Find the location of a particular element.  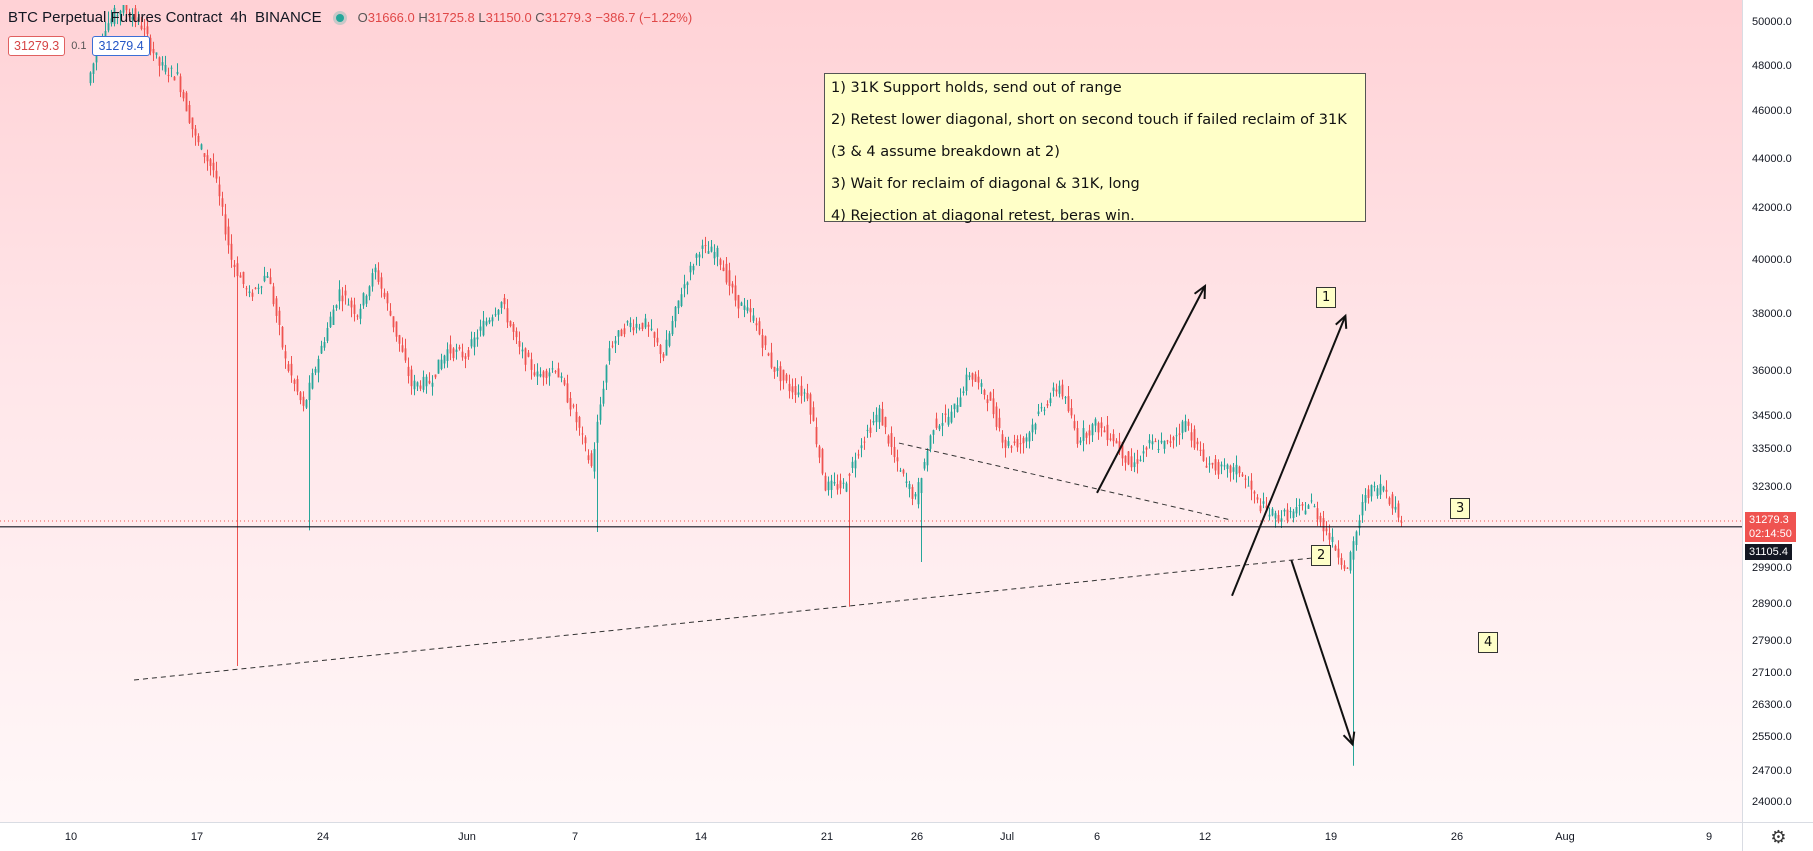

buy-price-chip: 31279.4 is located at coordinates (121, 46).